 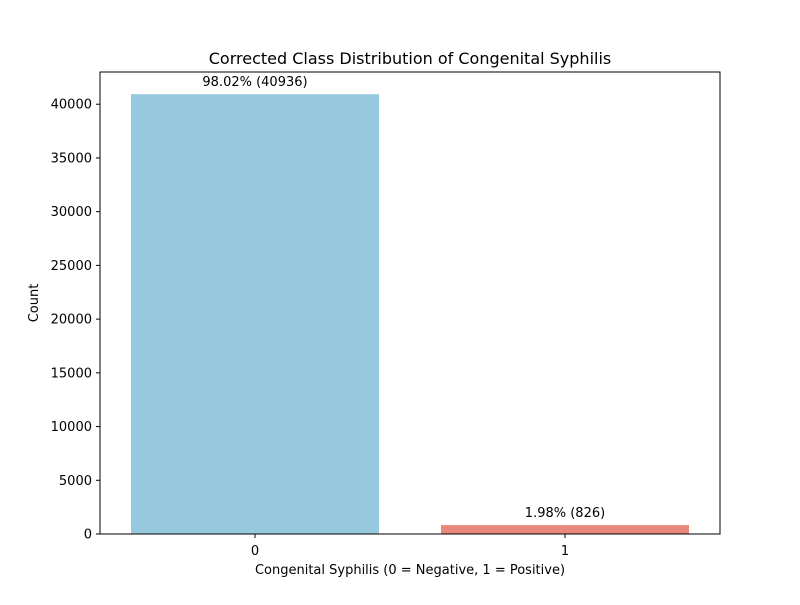 What do you see at coordinates (34, 303) in the screenshot?
I see `y-axis-label: Count` at bounding box center [34, 303].